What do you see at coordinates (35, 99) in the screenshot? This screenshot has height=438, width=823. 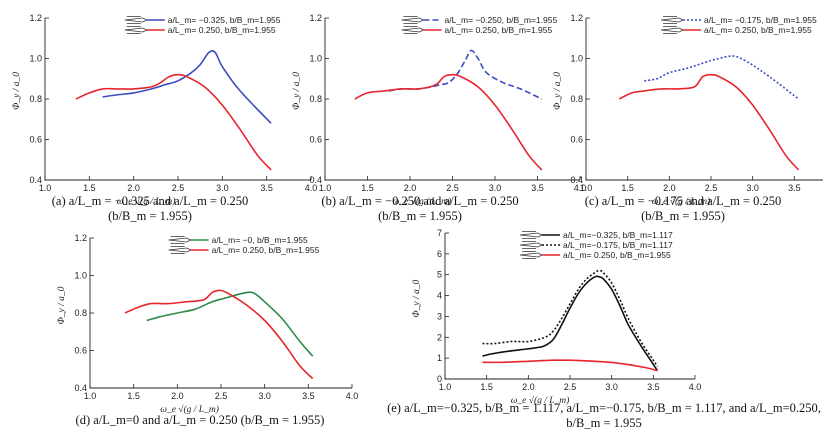 I see `y-tick-label-a: 0.8` at bounding box center [35, 99].